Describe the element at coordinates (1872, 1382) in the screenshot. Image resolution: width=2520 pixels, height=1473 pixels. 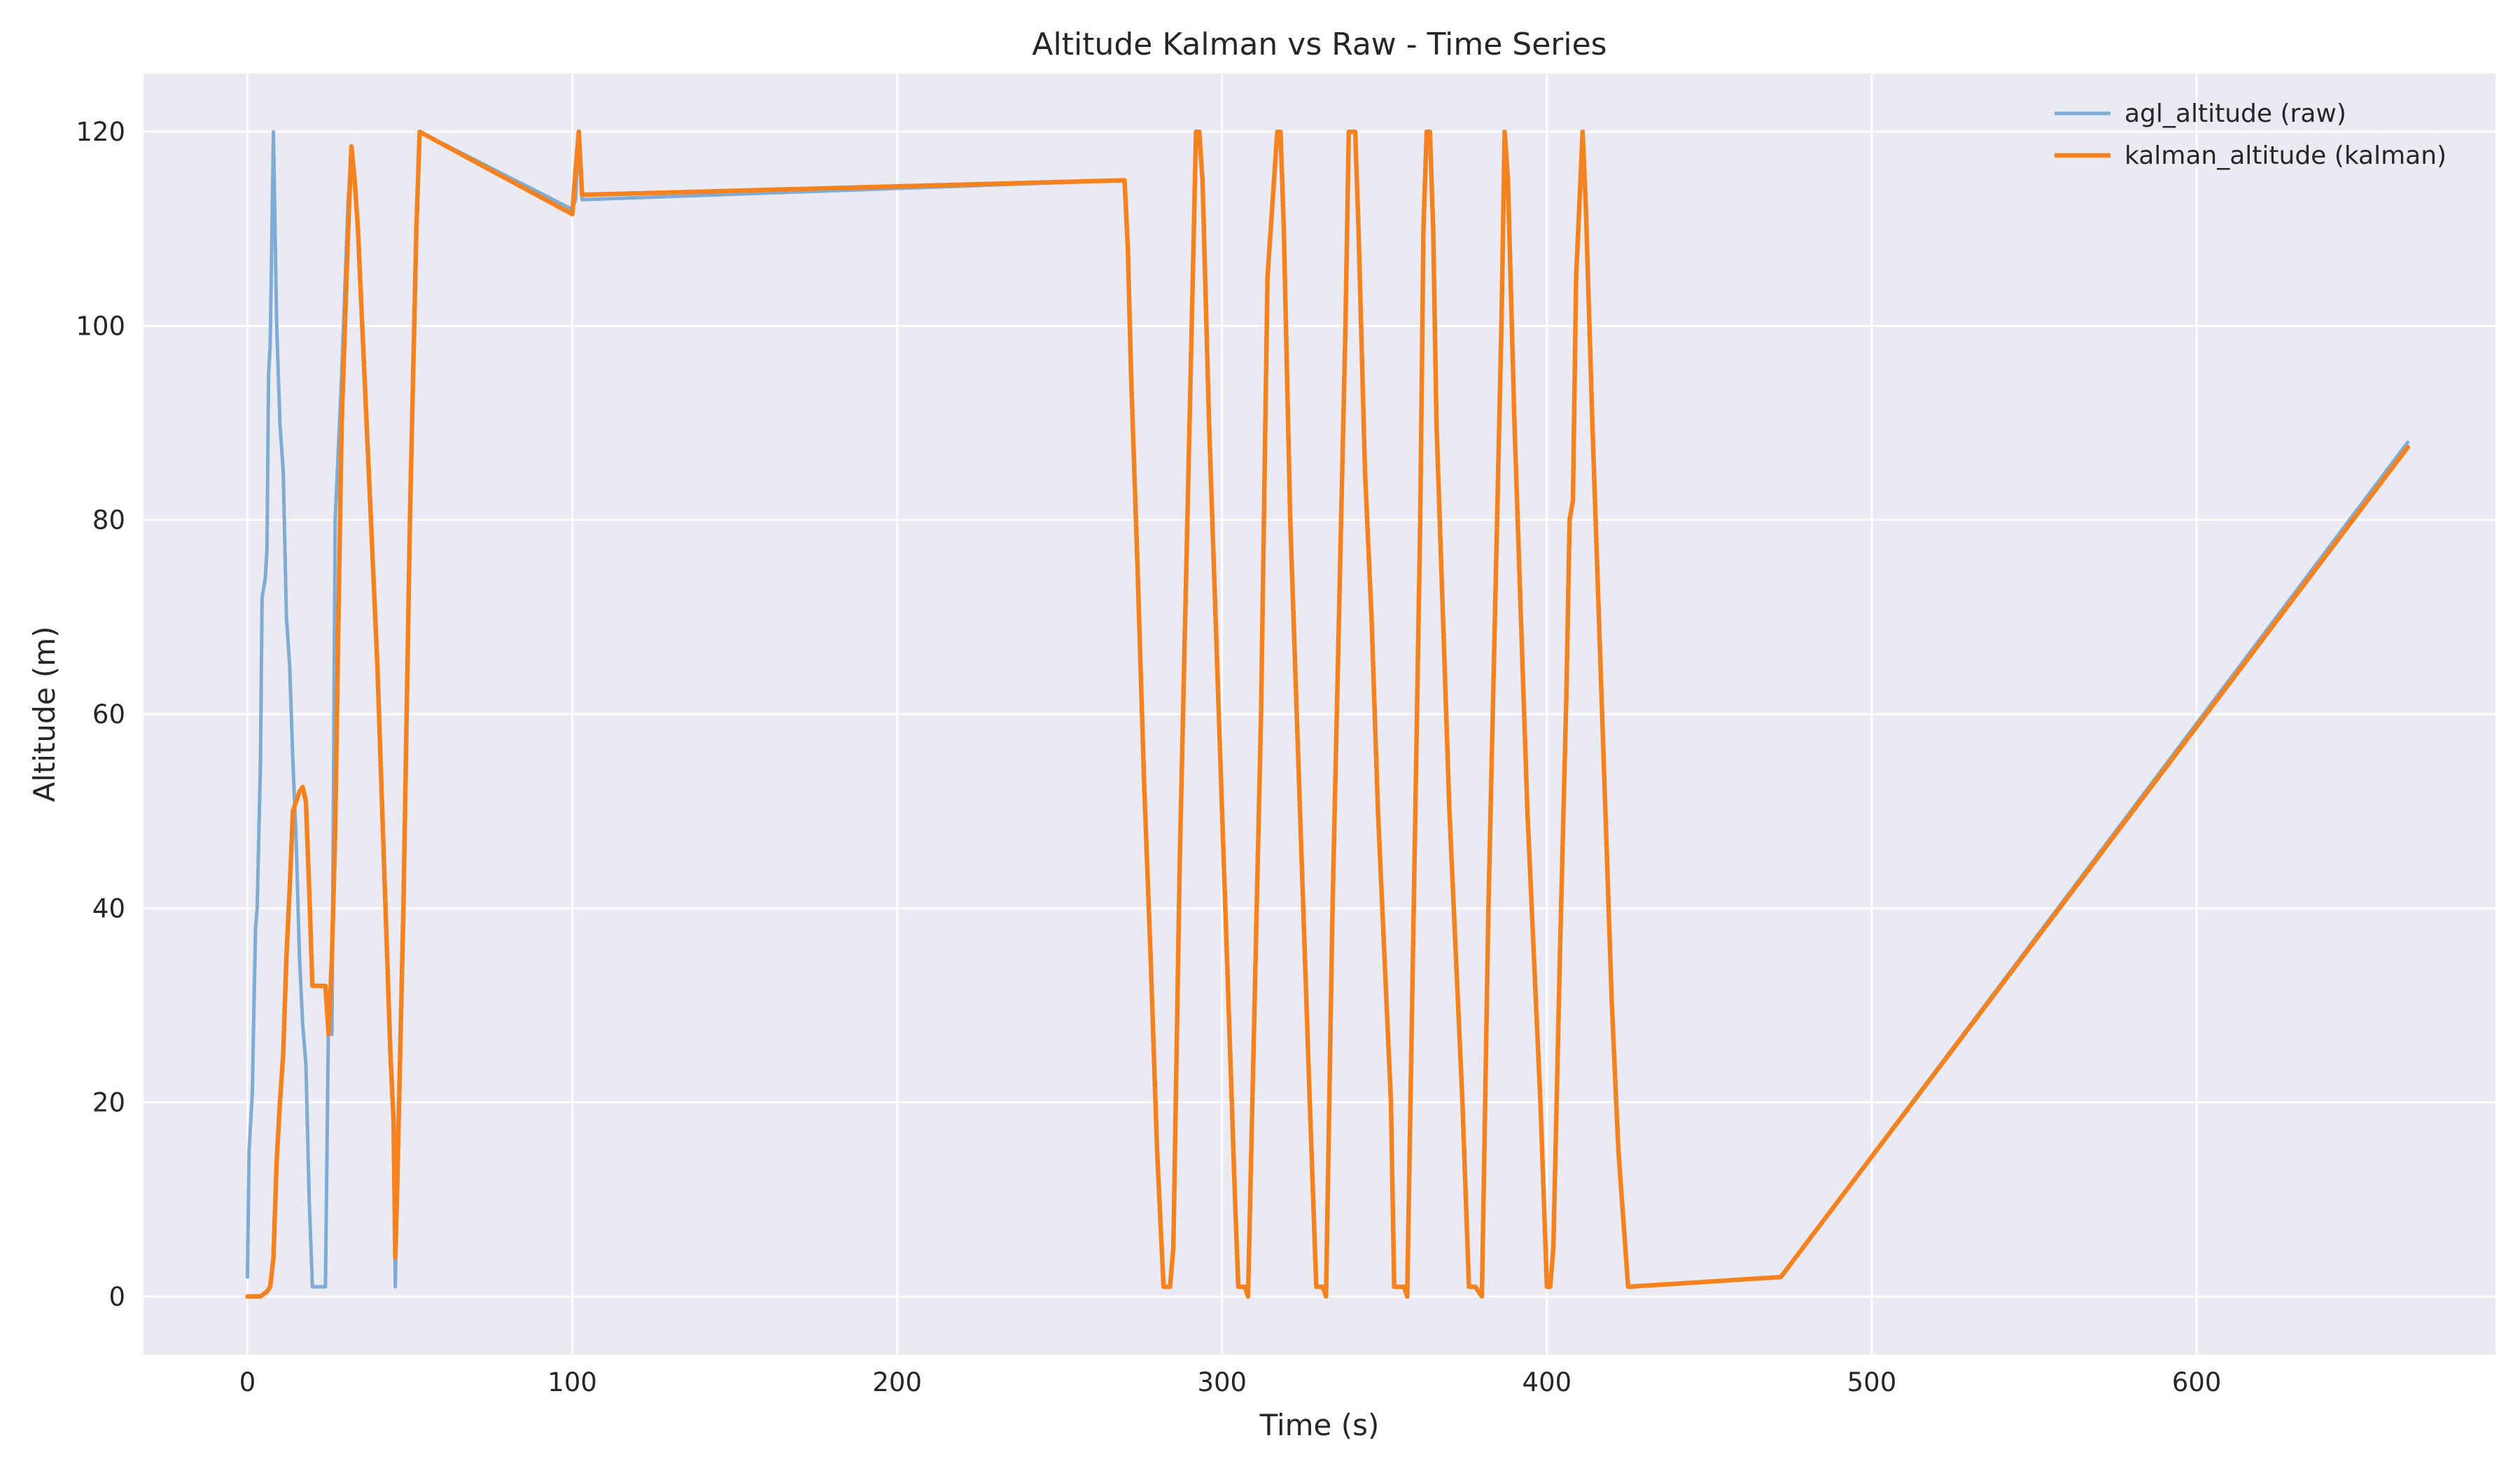
I see `x-tick-label: 500` at that location.